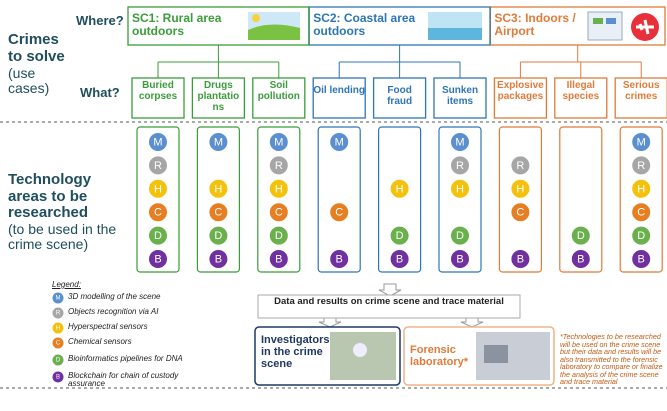 The height and width of the screenshot is (411, 667). Describe the element at coordinates (114, 296) in the screenshot. I see `legend-label: 3D modelling of the scene` at that location.